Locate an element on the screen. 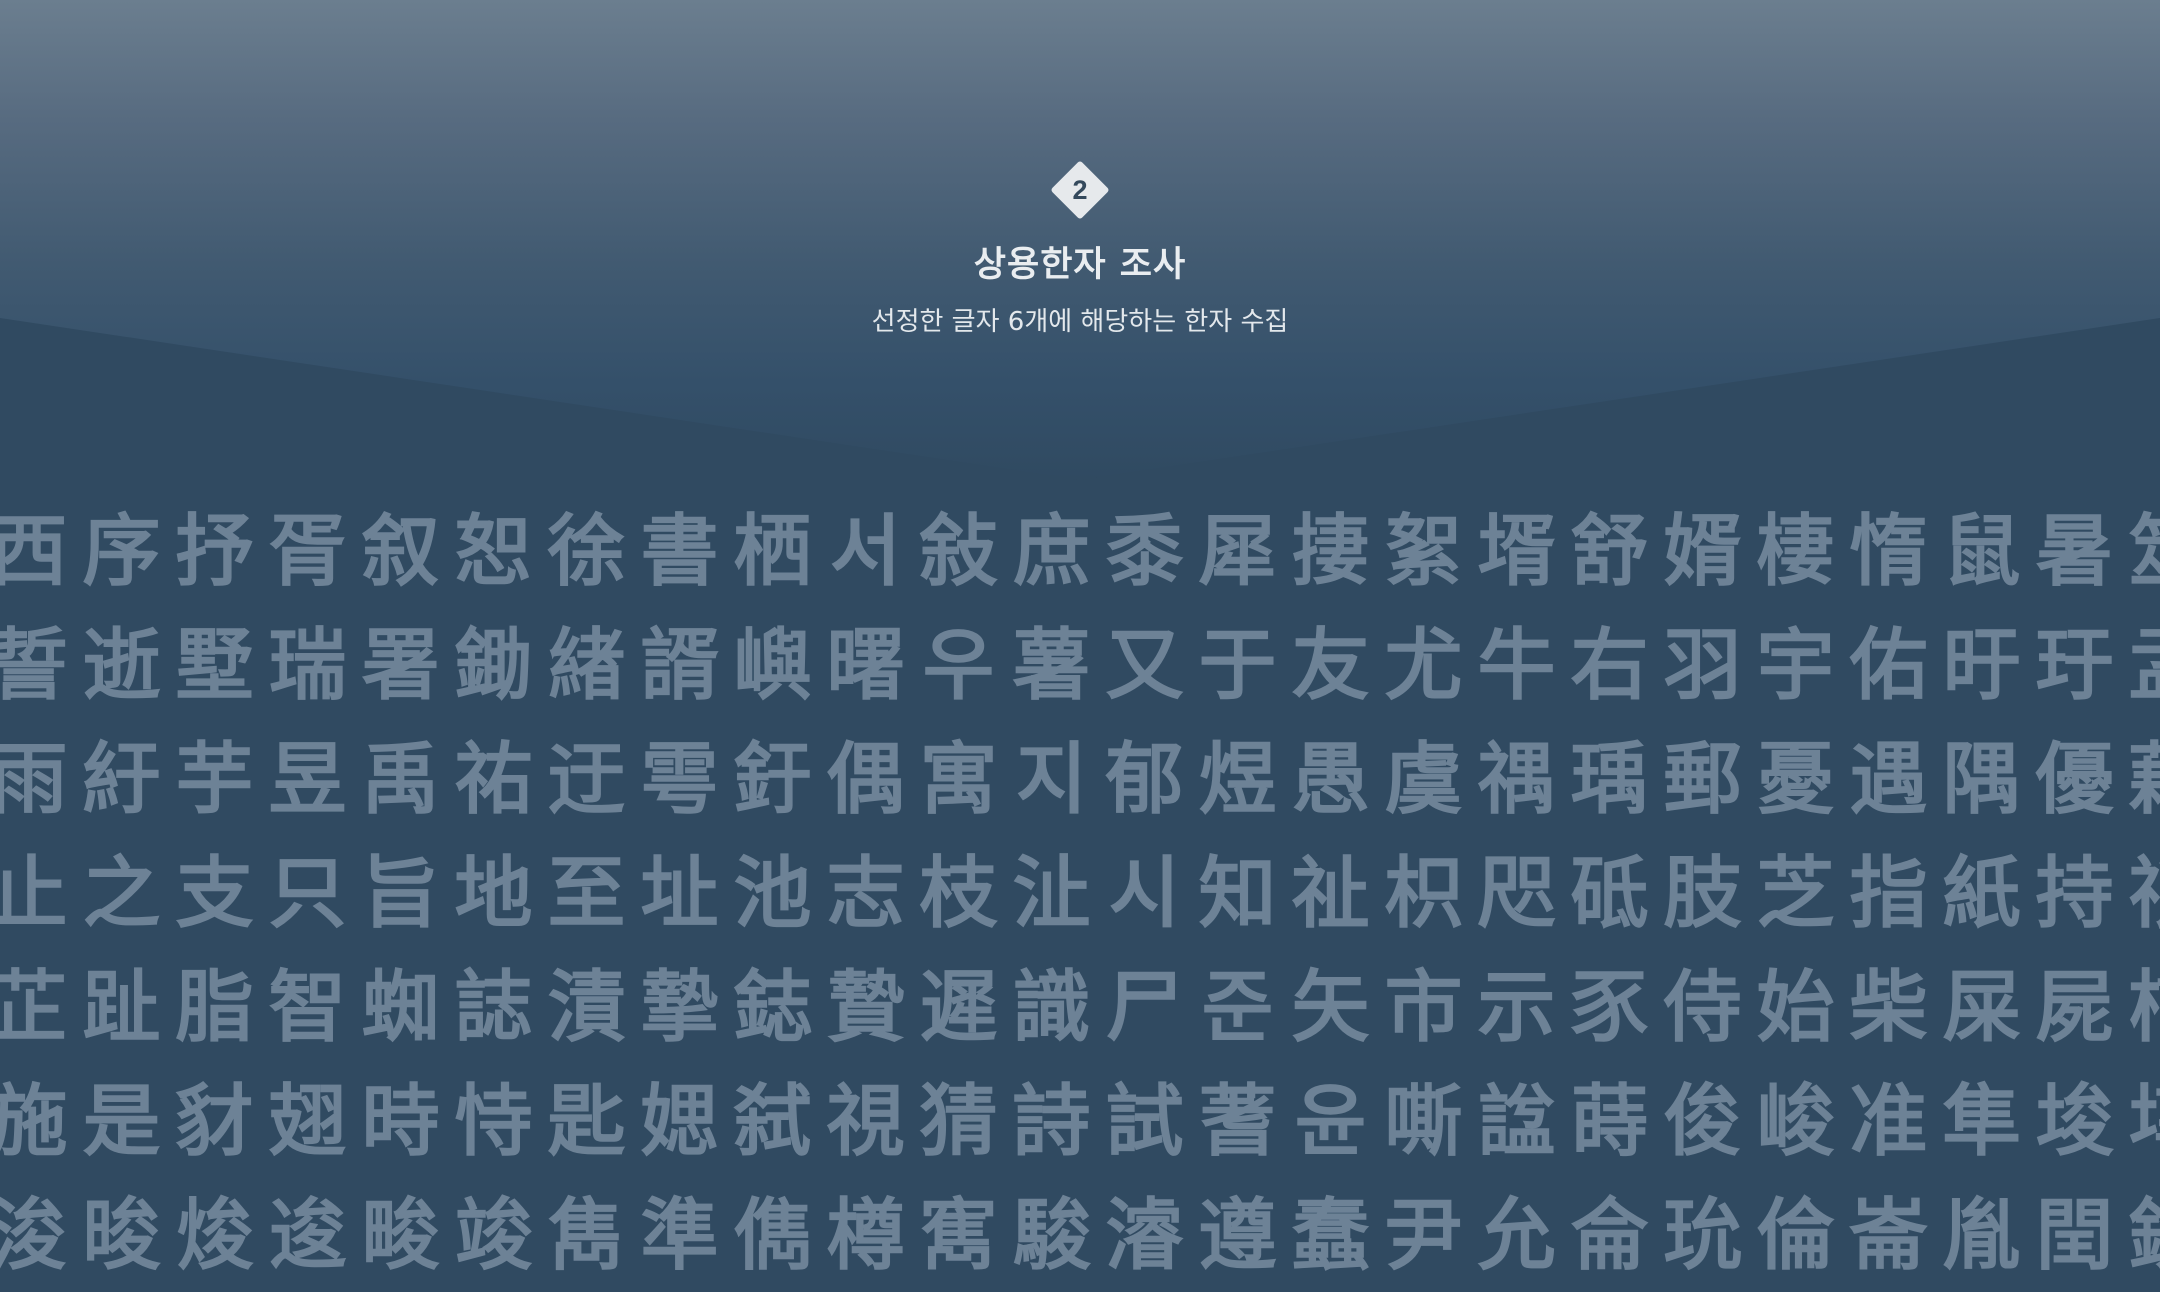 The image size is (2160, 1292). hanja-character: 識 is located at coordinates (1051, 1008).